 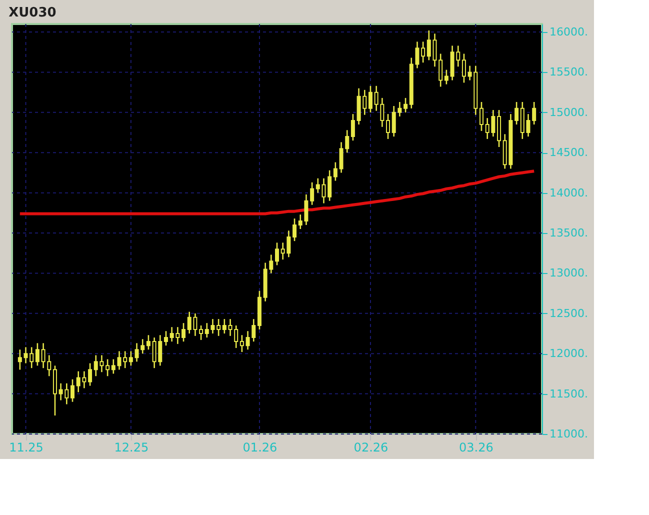 What do you see at coordinates (569, 353) in the screenshot?
I see `y-tick-label: 12000.` at bounding box center [569, 353].